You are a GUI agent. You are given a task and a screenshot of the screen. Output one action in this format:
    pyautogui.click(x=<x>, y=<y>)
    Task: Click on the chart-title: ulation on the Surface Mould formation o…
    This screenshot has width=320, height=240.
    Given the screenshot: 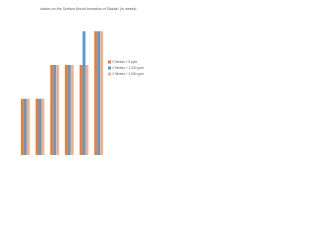 What is the action you would take?
    pyautogui.click(x=88, y=9)
    